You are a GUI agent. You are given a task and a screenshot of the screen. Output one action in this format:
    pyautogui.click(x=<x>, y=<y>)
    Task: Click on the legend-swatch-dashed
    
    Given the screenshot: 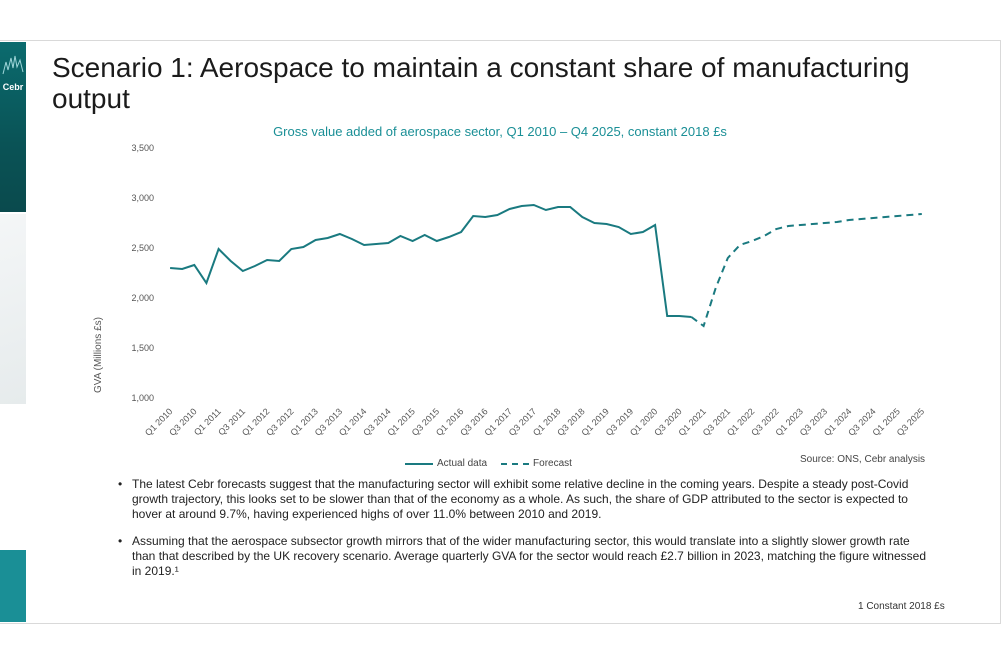 What is the action you would take?
    pyautogui.click(x=515, y=463)
    